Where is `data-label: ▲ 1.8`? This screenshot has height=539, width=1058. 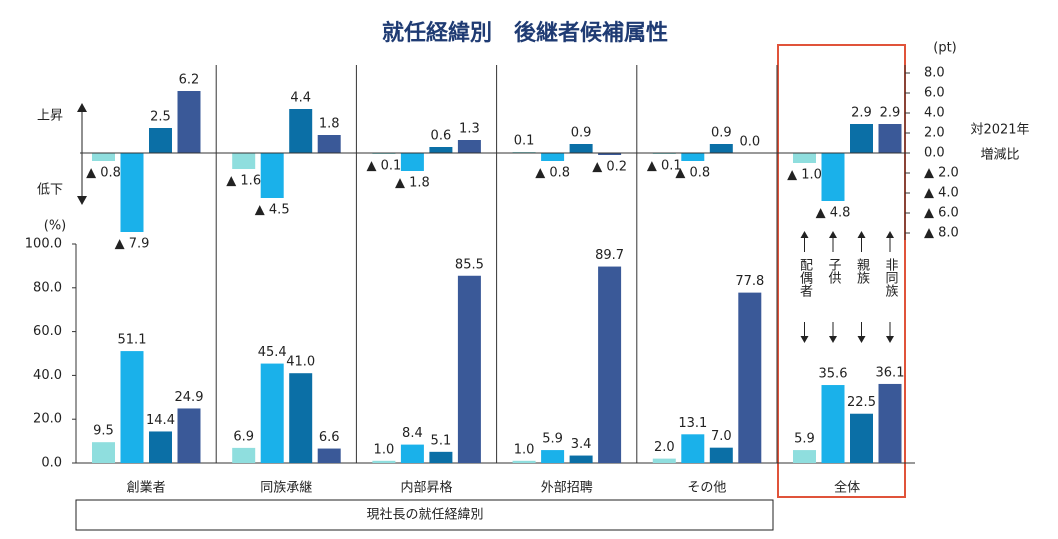 data-label: ▲ 1.8 is located at coordinates (412, 183).